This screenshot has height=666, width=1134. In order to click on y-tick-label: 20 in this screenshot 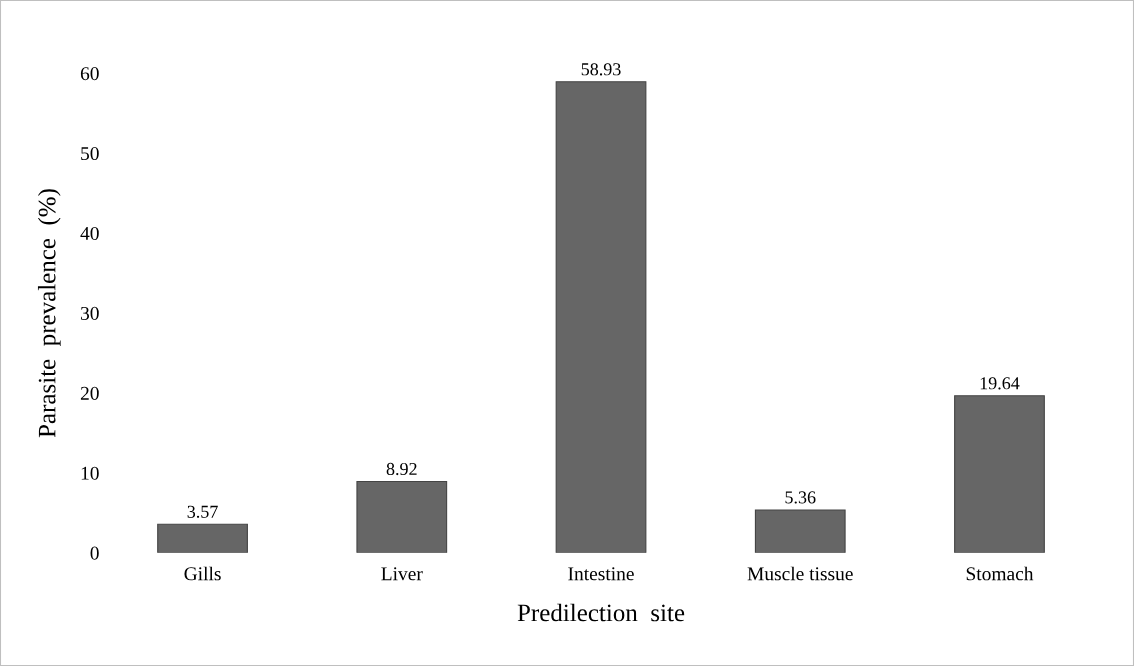, I will do `click(89, 393)`.